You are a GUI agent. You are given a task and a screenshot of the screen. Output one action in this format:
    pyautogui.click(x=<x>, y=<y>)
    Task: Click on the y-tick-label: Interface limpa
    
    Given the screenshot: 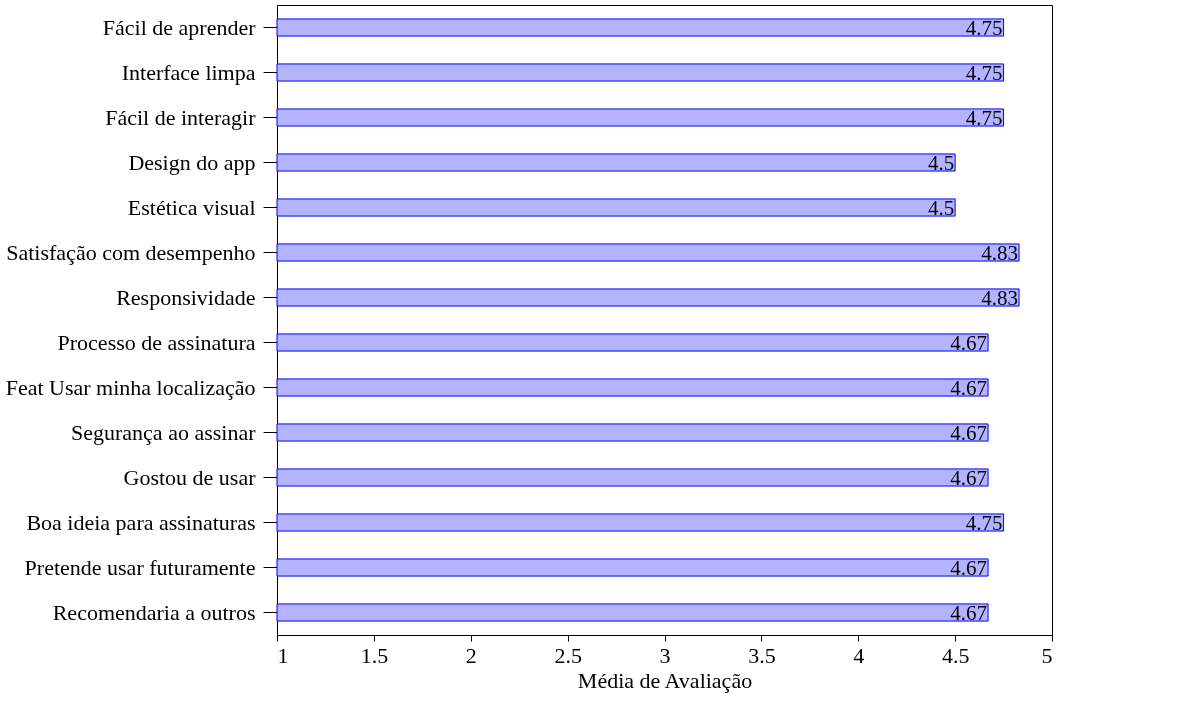 What is the action you would take?
    pyautogui.click(x=188, y=72)
    